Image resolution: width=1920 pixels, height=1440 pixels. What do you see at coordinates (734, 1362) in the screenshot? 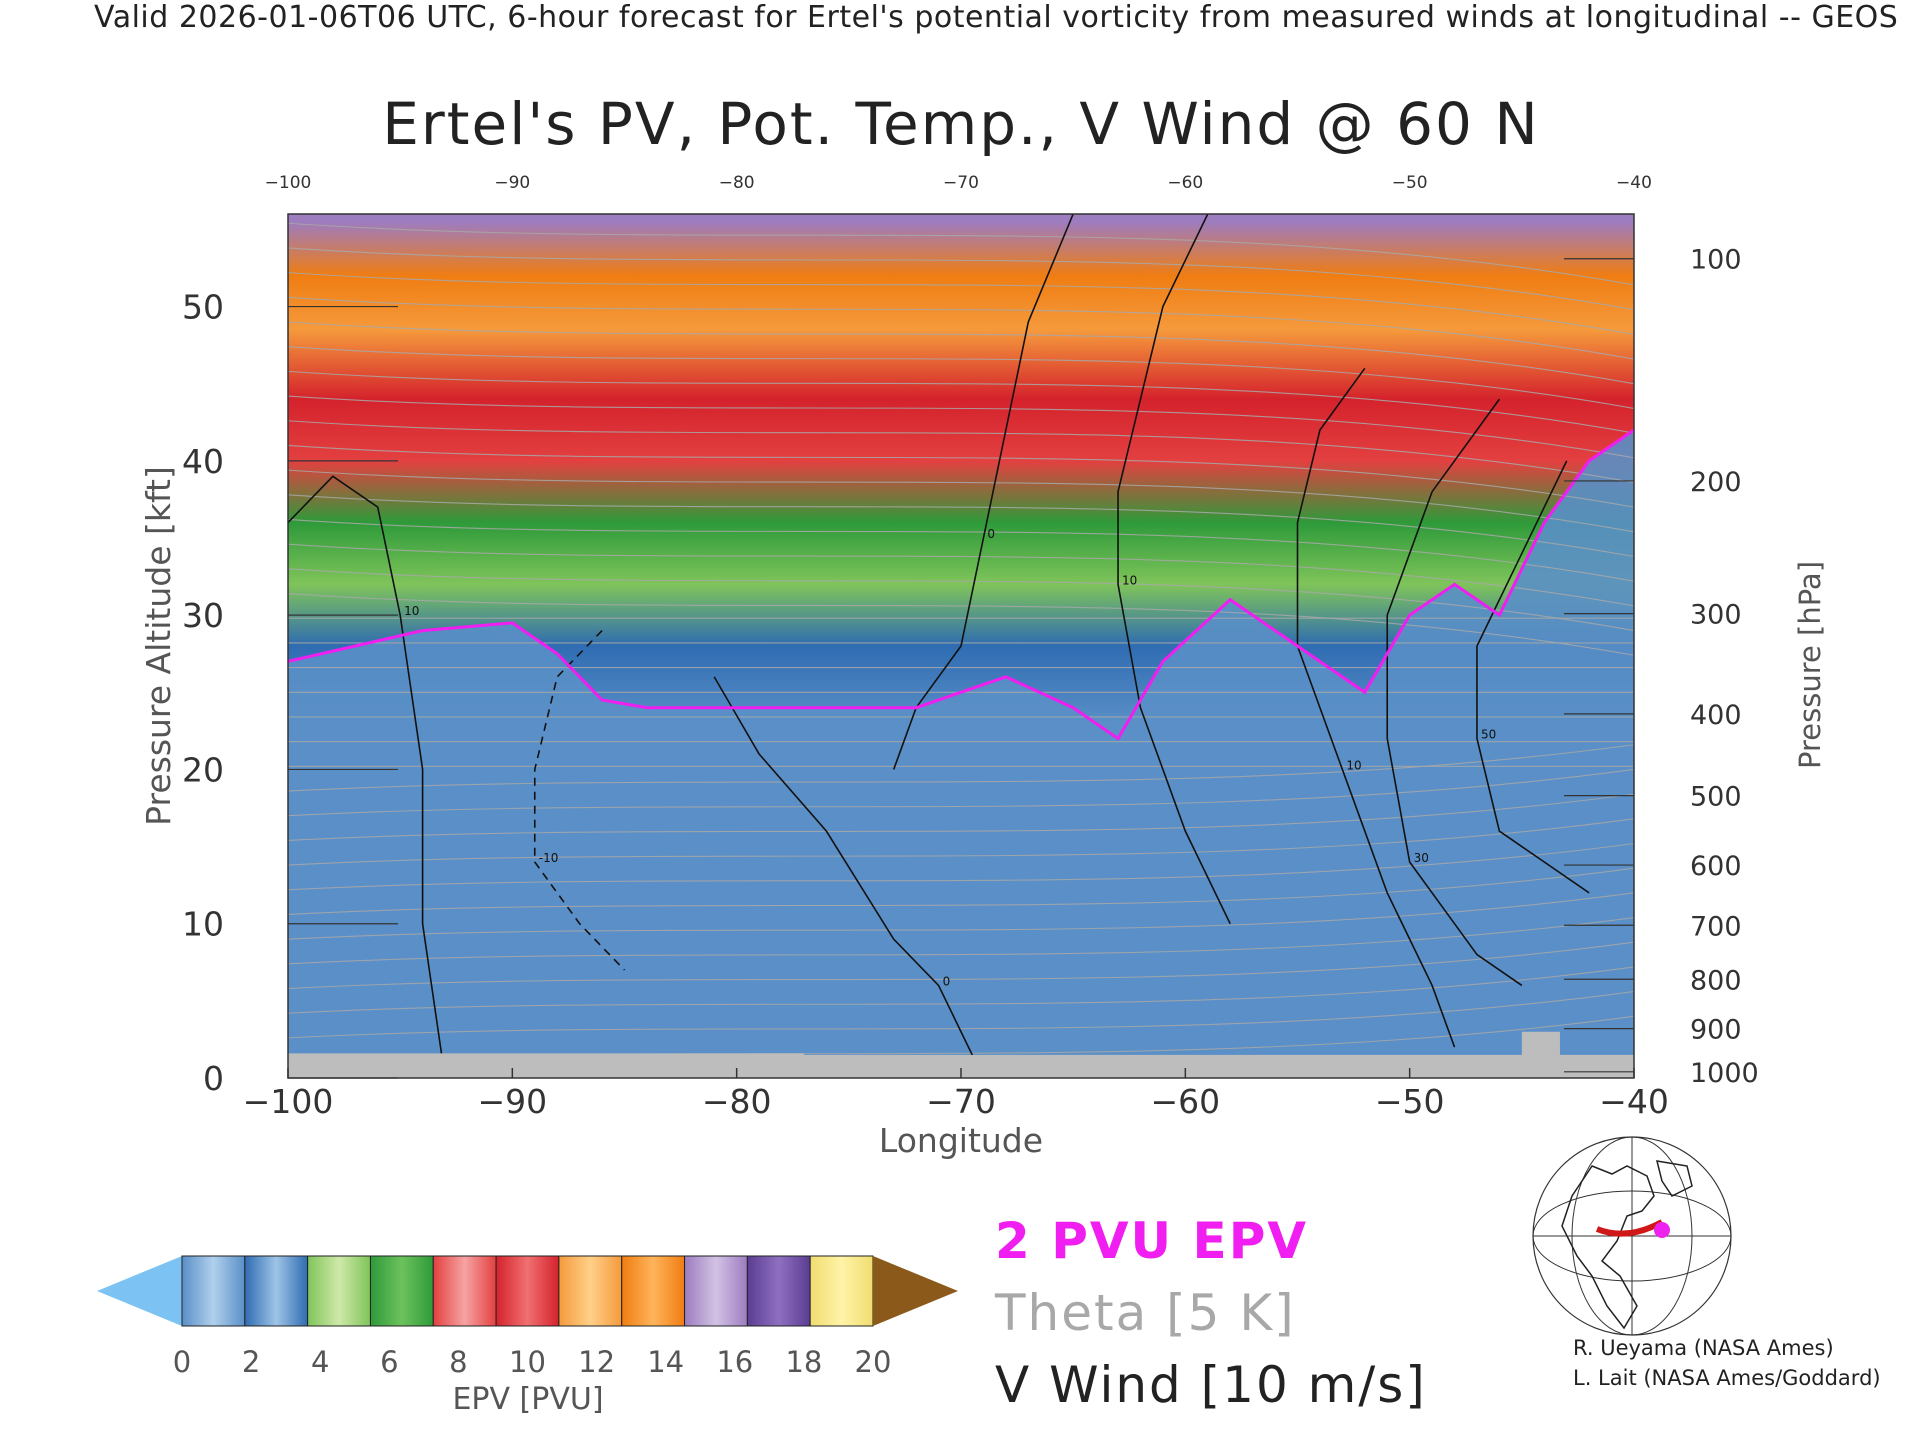
I see `colorbar-tick-label: 16` at bounding box center [734, 1362].